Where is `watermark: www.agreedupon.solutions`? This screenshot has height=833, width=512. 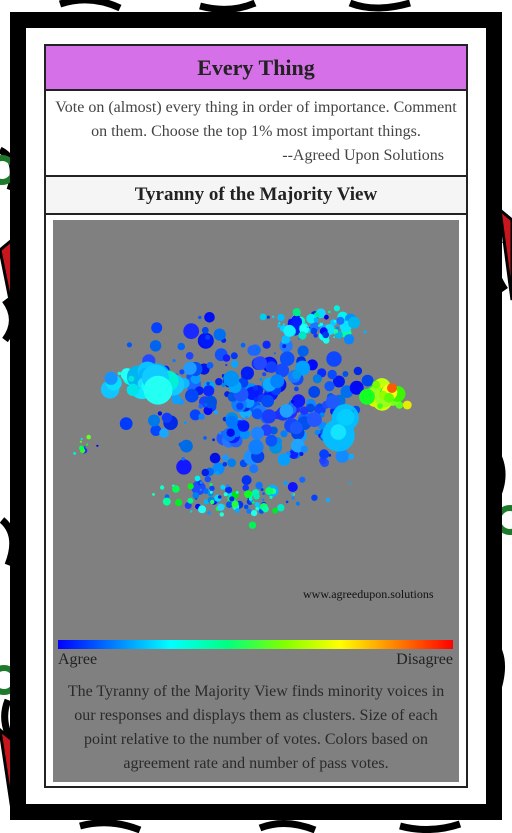 watermark: www.agreedupon.solutions is located at coordinates (368, 594).